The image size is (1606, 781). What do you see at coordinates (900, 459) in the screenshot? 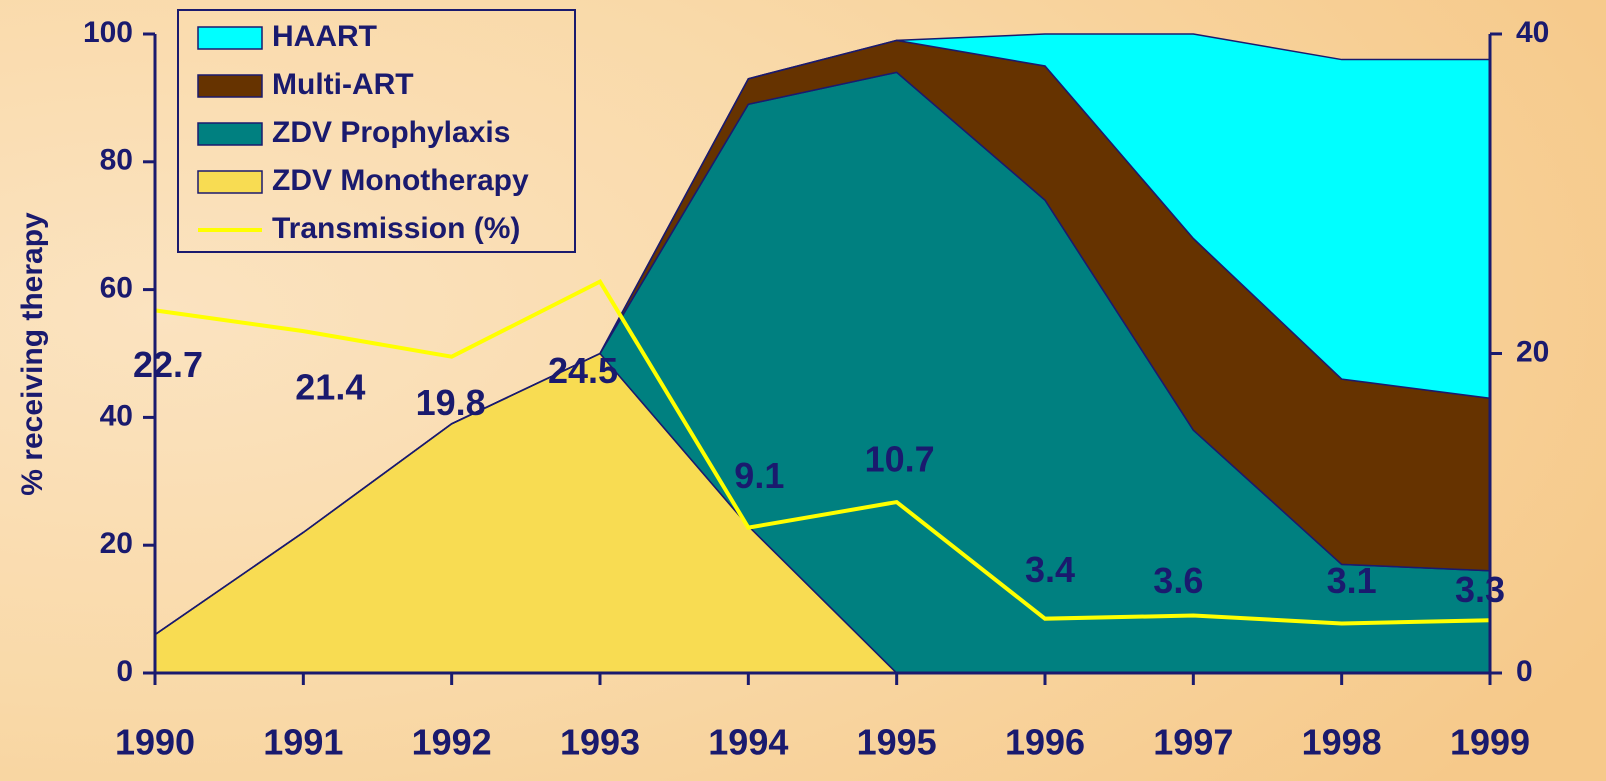
I see `data-label: 10.7` at bounding box center [900, 459].